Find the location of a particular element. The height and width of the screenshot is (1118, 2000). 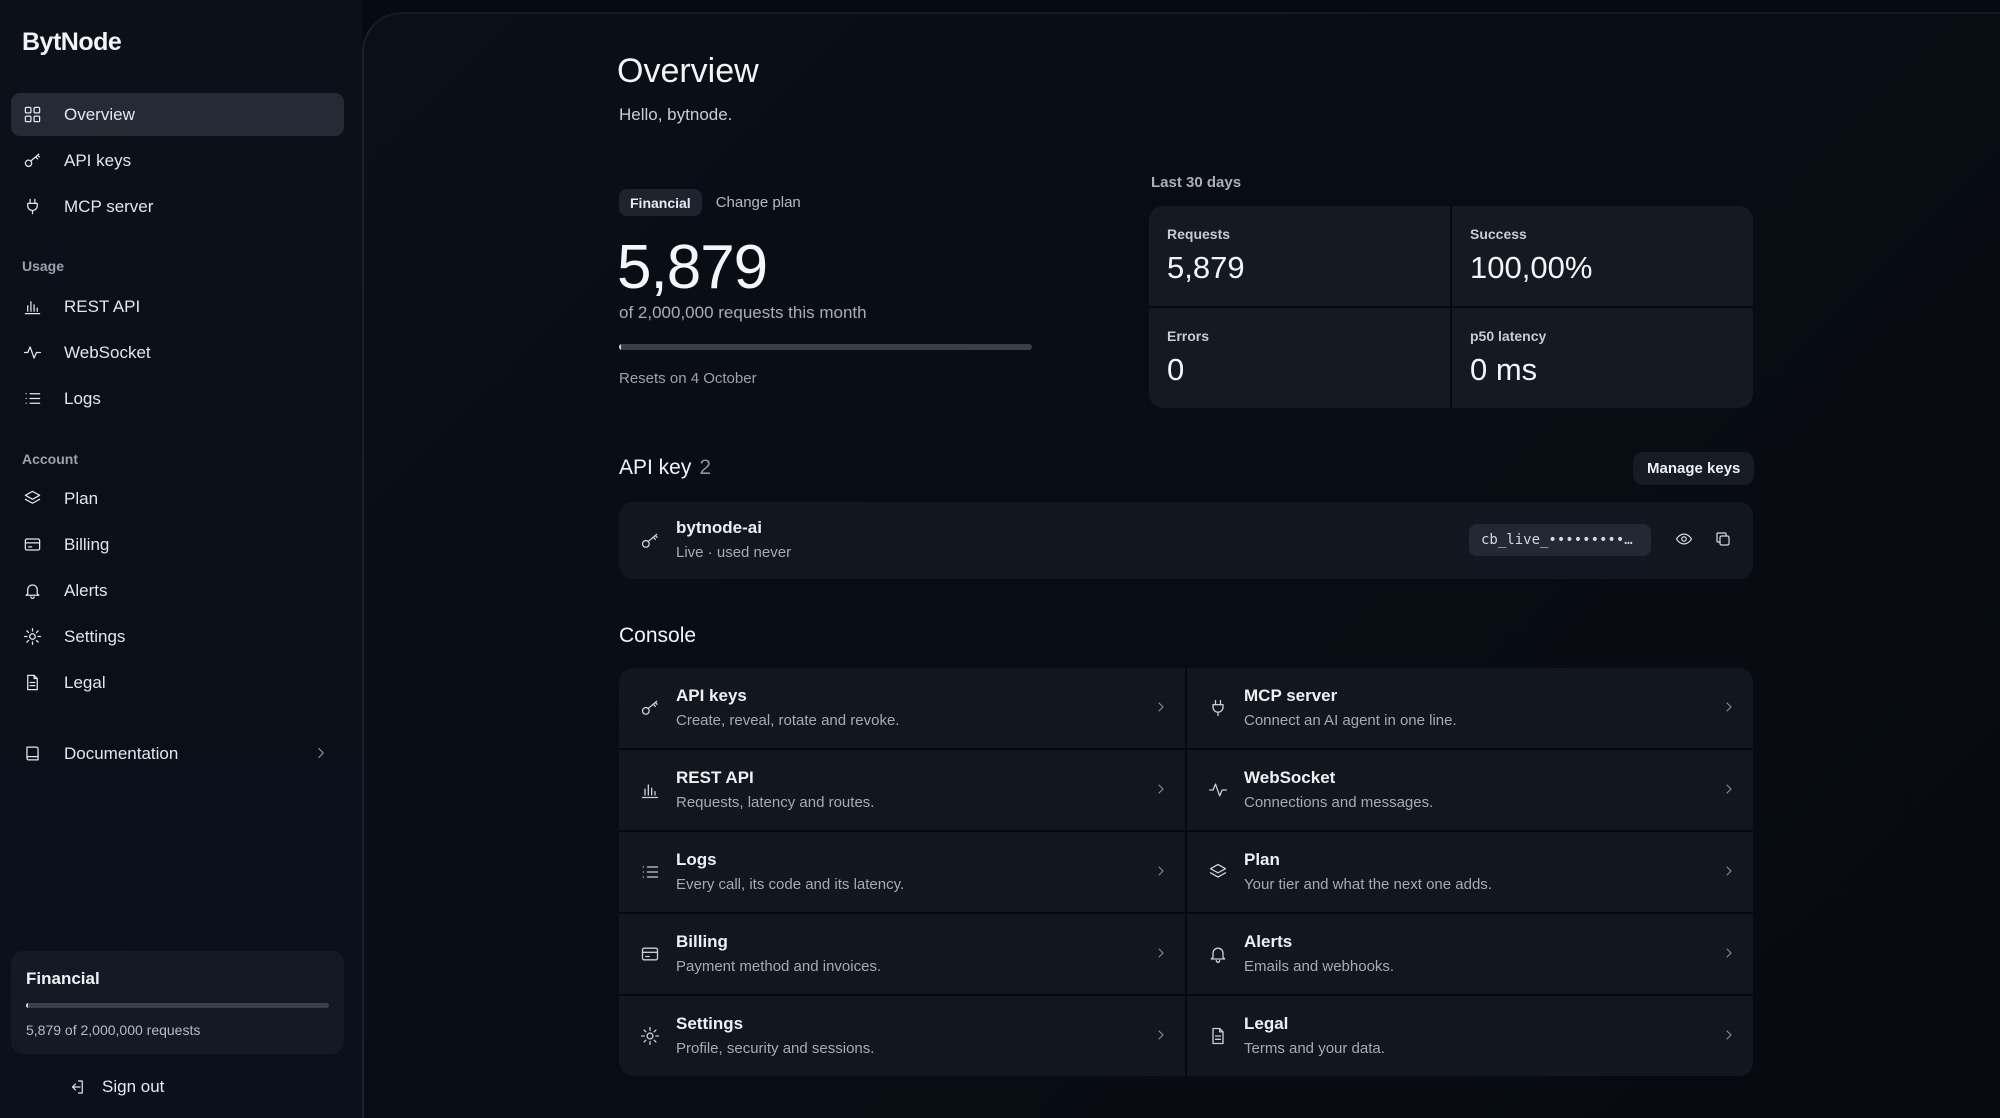

sidebar-item-websocket: WebSocket is located at coordinates (177, 352).